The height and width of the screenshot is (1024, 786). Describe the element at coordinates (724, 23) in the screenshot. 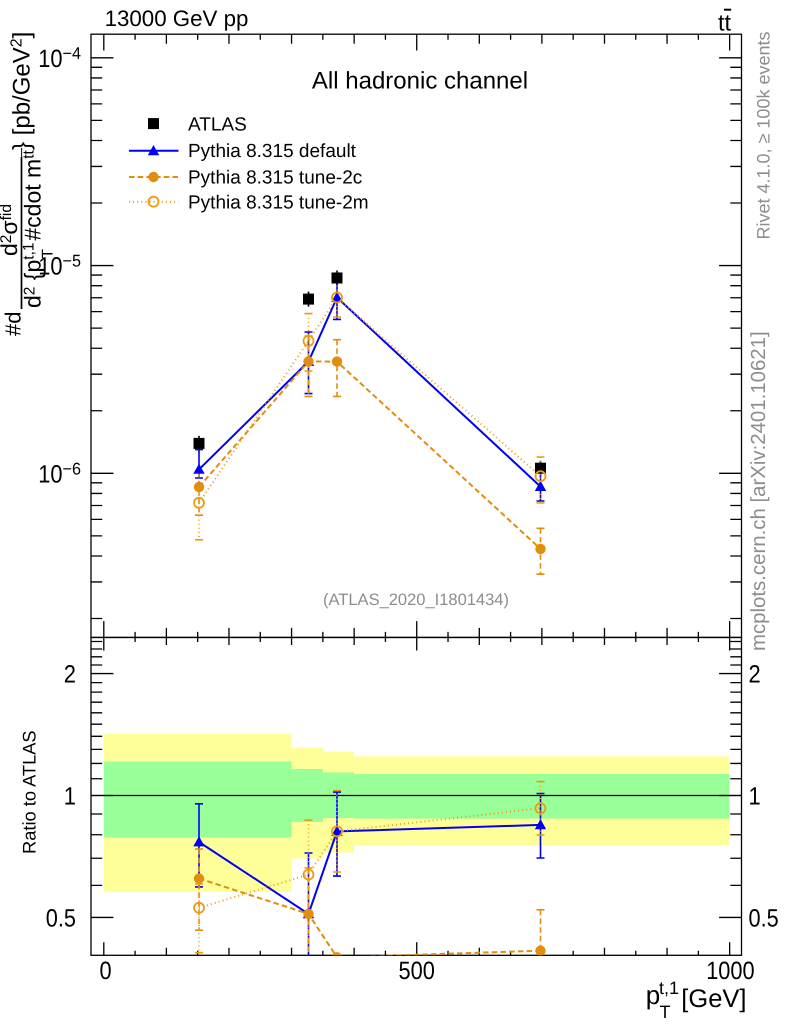

I see `svg-text: tt` at that location.